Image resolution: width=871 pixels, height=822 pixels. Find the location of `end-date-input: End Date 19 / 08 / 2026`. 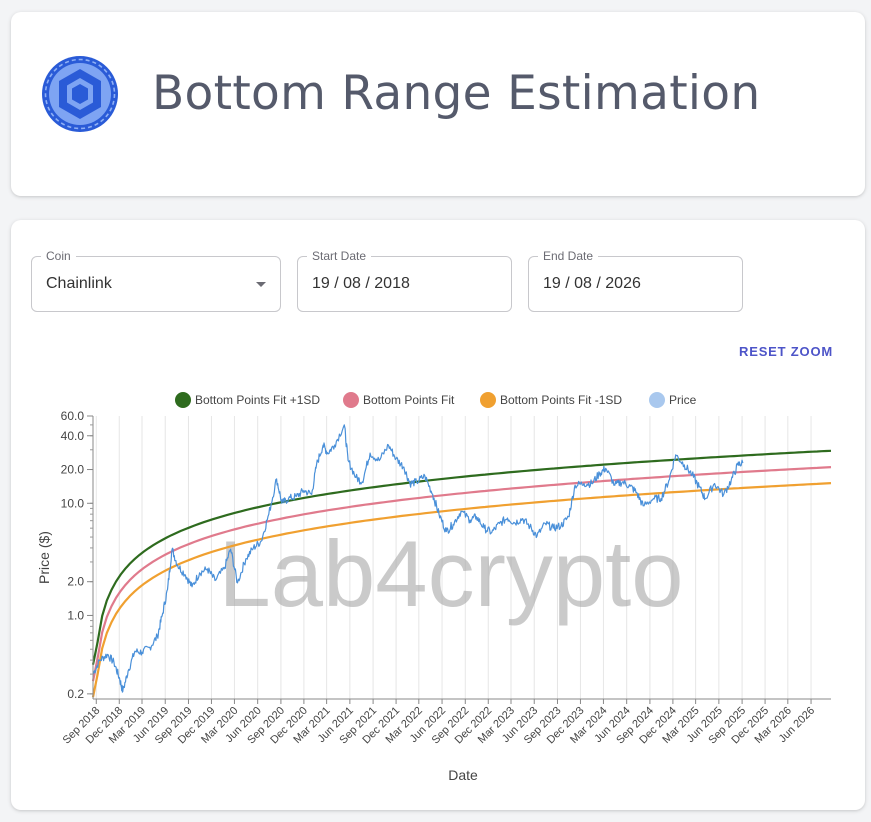

end-date-input: End Date 19 / 08 / 2026 is located at coordinates (635, 280).